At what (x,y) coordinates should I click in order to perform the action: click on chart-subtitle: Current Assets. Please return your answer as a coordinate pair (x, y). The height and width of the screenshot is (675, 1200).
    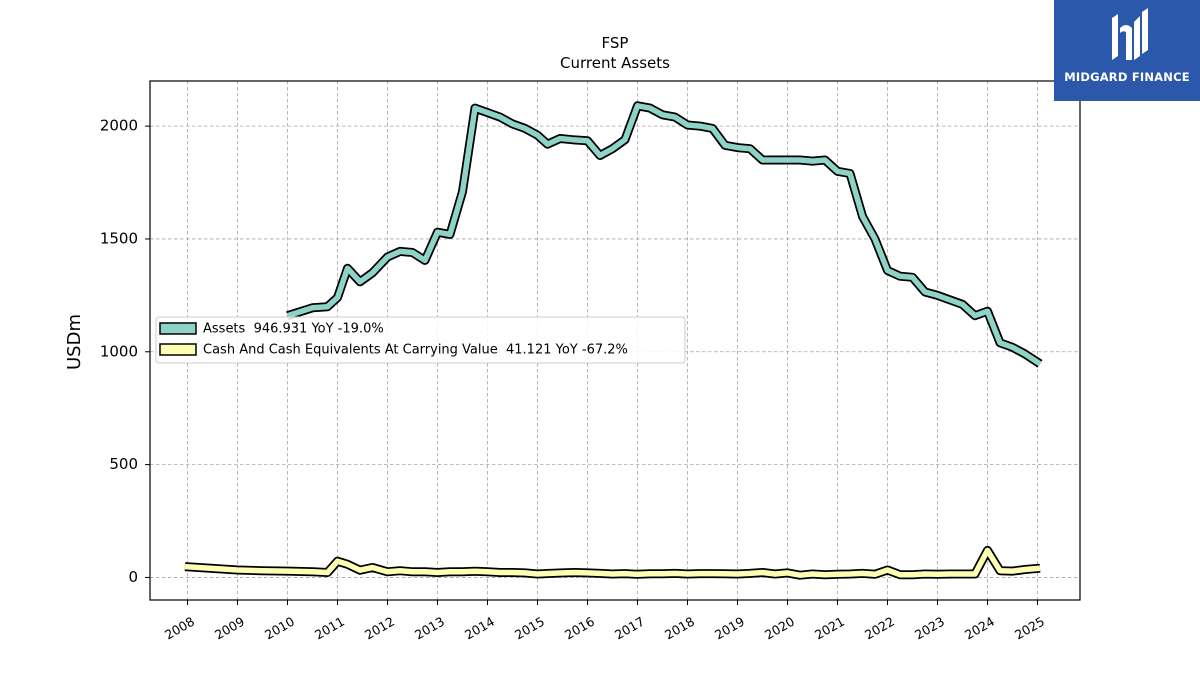
    Looking at the image, I should click on (615, 63).